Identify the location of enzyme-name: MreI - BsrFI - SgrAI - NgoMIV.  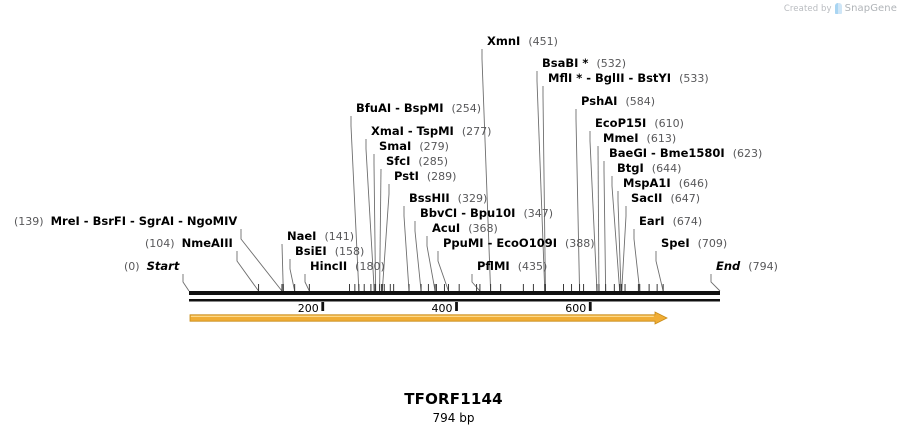
(144, 221).